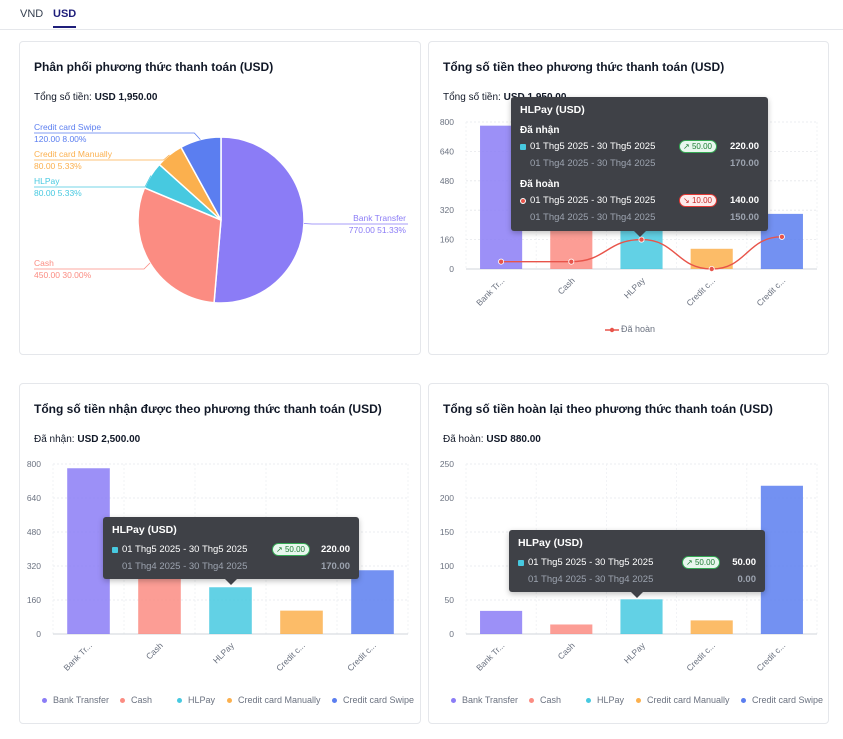  What do you see at coordinates (447, 532) in the screenshot?
I see `y-tick-label: 150` at bounding box center [447, 532].